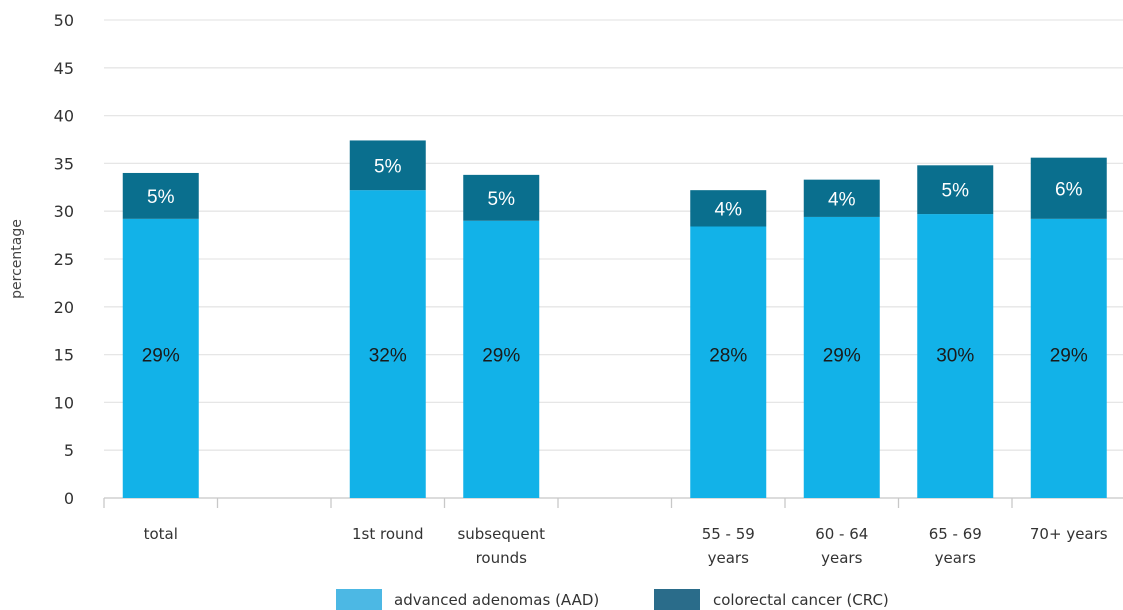 The height and width of the screenshot is (610, 1123). I want to click on legend-label: advanced adenomas (AAD), so click(496, 600).